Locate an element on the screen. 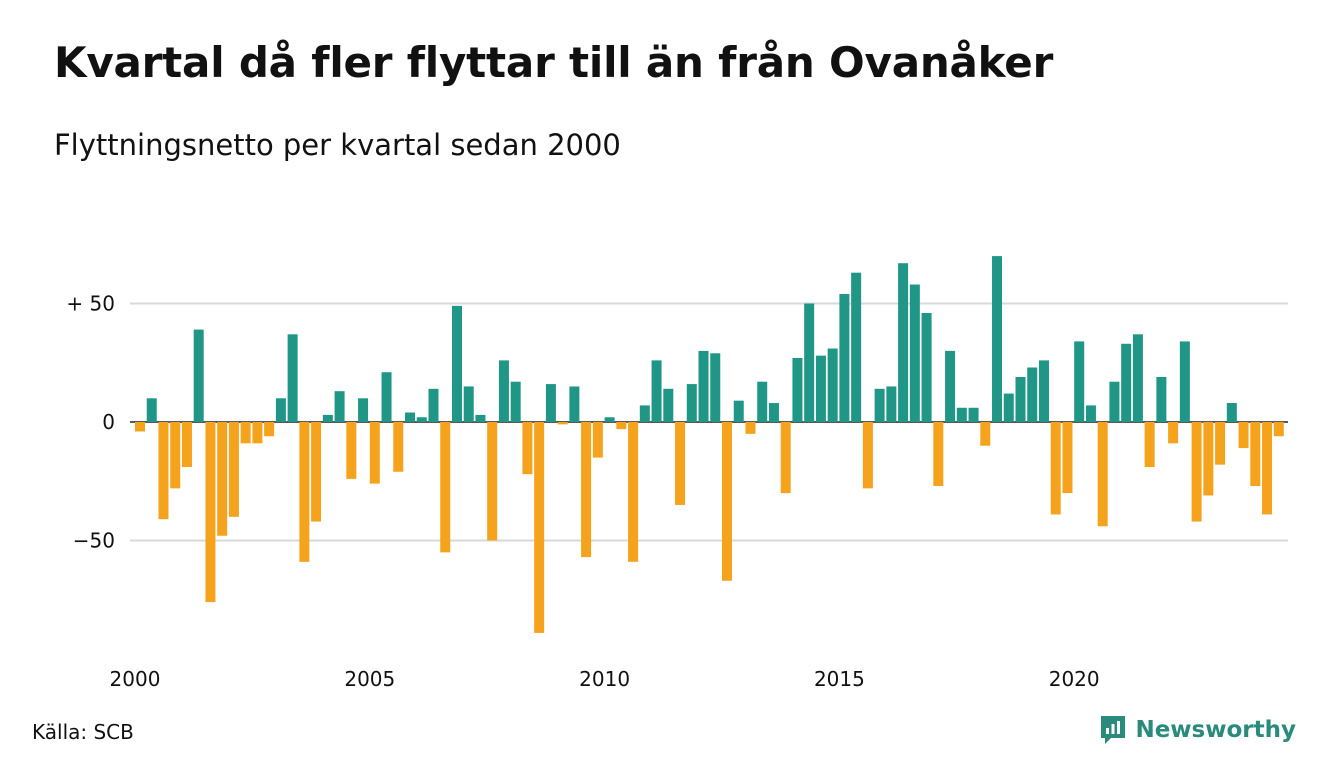  x-tick-label: 2015 is located at coordinates (839, 679).